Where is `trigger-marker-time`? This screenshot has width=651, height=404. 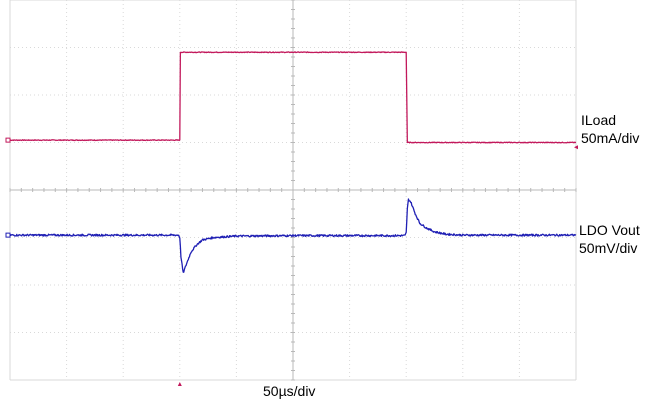
trigger-marker-time is located at coordinates (179, 384).